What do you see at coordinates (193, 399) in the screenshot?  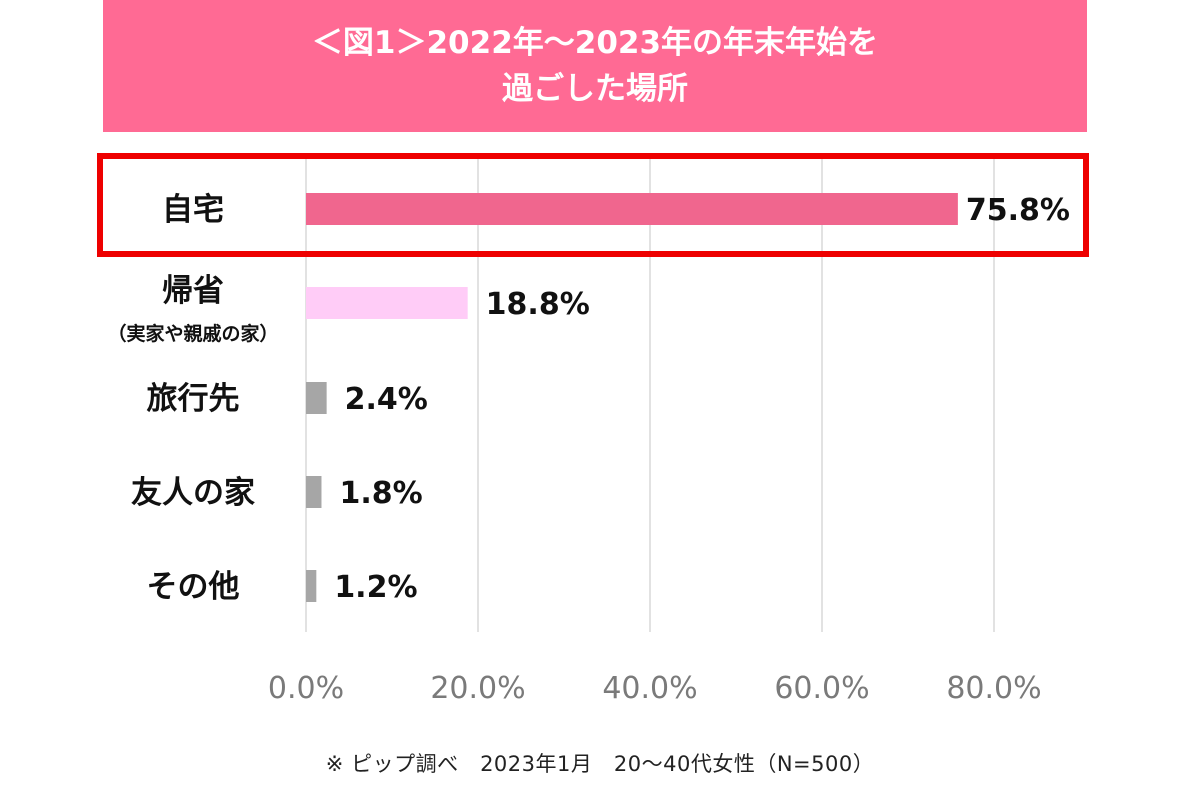 I see `category-label: 旅行先` at bounding box center [193, 399].